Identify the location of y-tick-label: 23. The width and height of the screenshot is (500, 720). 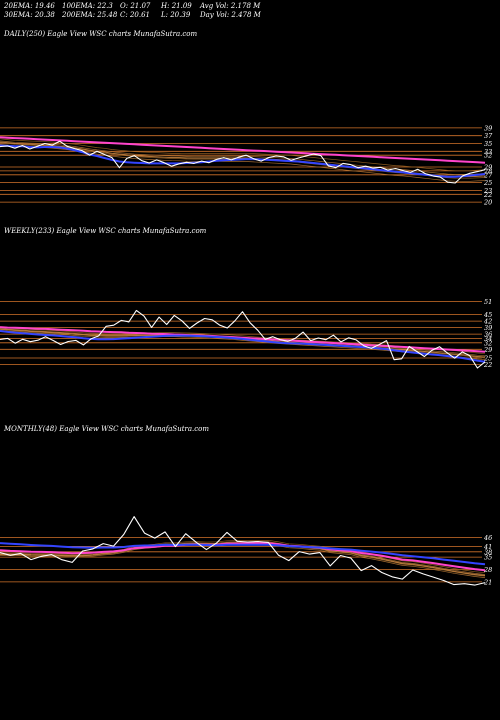
(487, 191).